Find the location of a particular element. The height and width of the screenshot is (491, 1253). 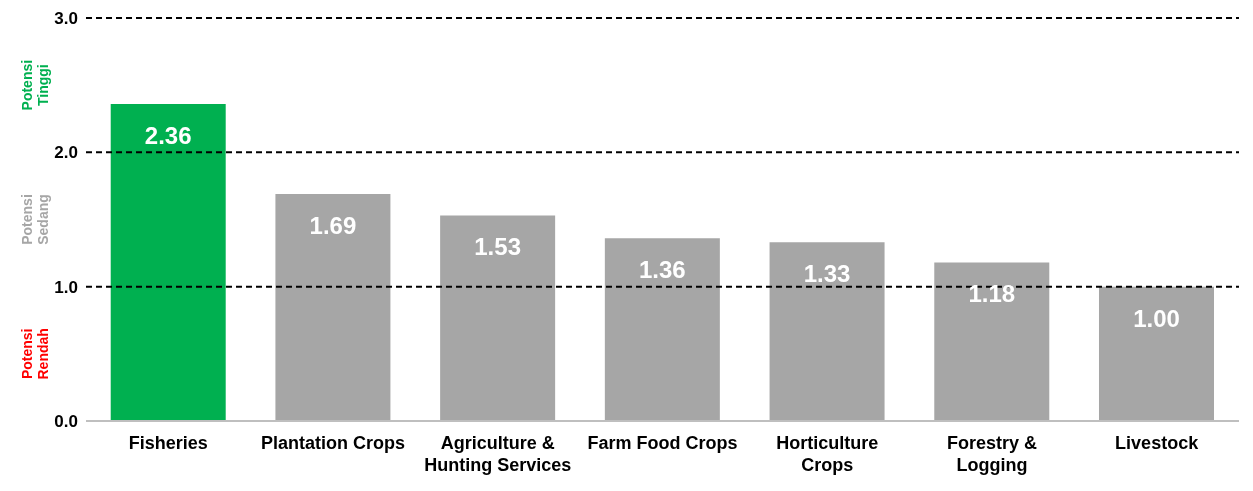

y-tick-label: 1.0 is located at coordinates (66, 287).